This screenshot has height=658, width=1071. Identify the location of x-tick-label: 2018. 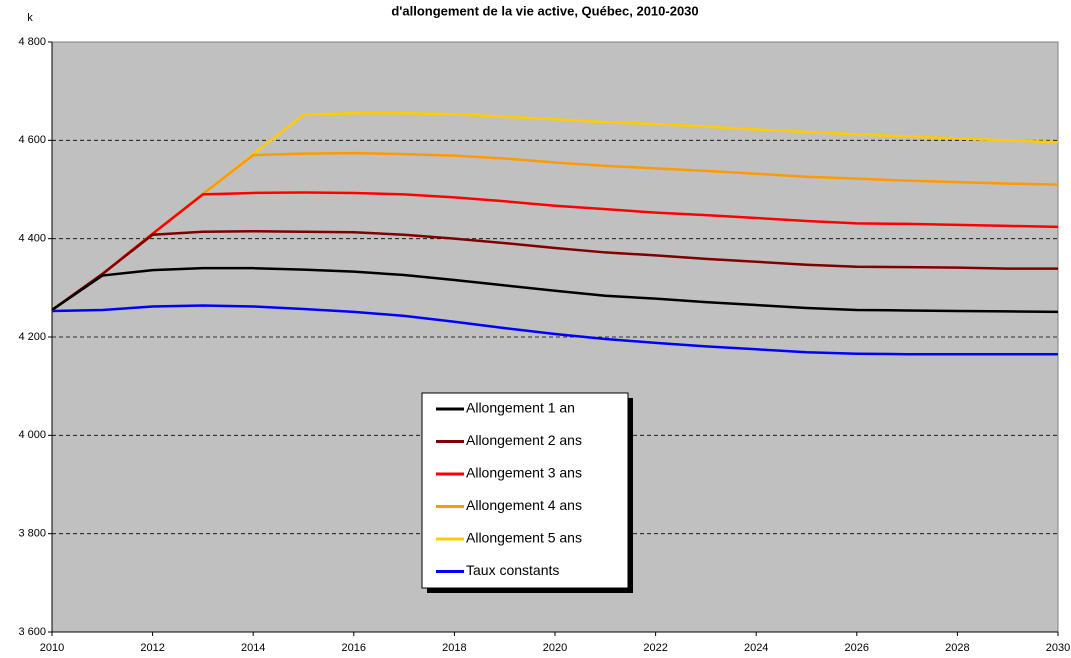
(454, 648).